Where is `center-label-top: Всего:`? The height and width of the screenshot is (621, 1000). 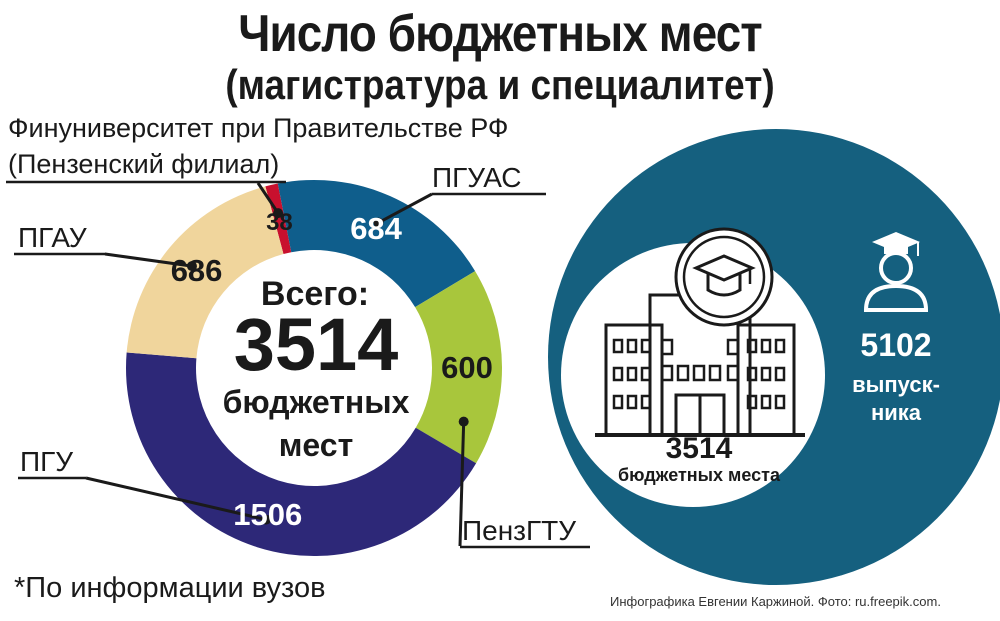 center-label-top: Всего: is located at coordinates (315, 294).